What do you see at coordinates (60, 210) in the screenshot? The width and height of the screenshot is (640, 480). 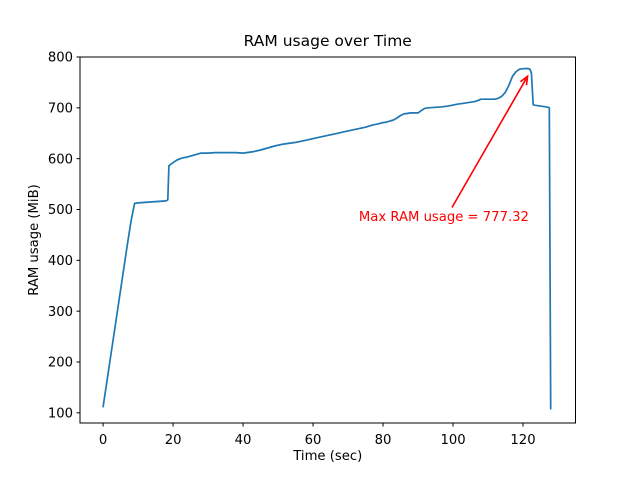 I see `y-tick-label: 500` at bounding box center [60, 210].